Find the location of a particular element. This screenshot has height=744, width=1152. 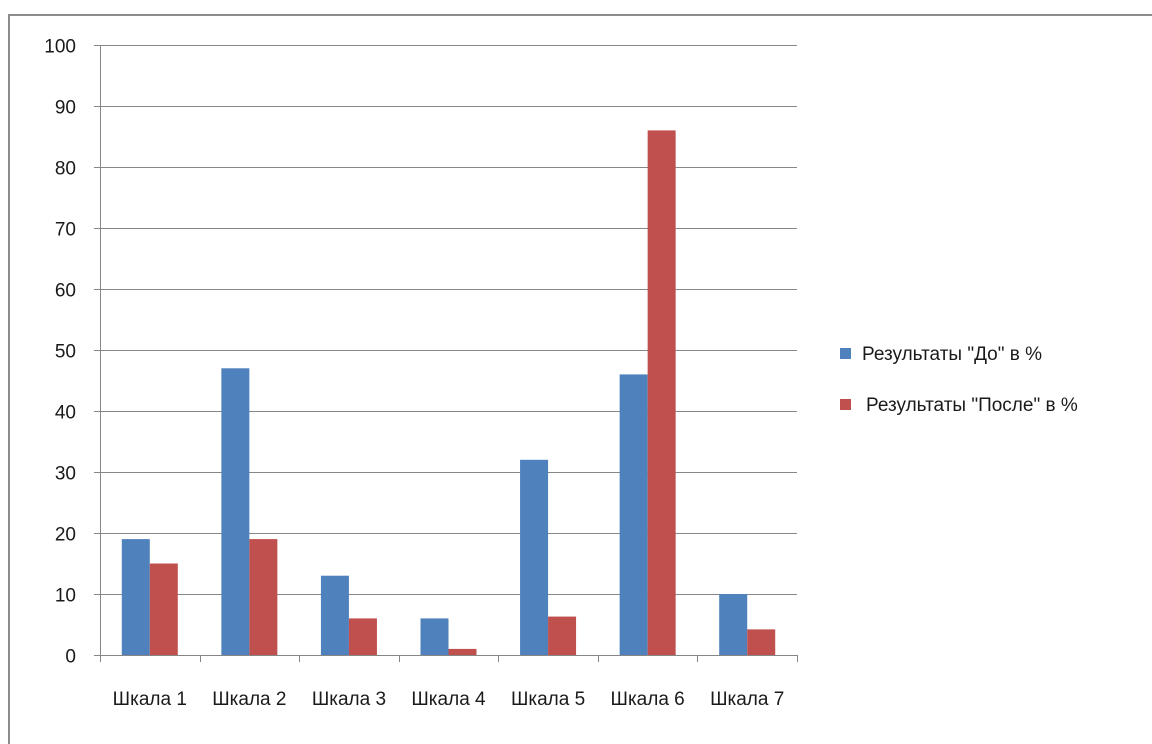

x-tick-label: Шкала 3 is located at coordinates (349, 699).